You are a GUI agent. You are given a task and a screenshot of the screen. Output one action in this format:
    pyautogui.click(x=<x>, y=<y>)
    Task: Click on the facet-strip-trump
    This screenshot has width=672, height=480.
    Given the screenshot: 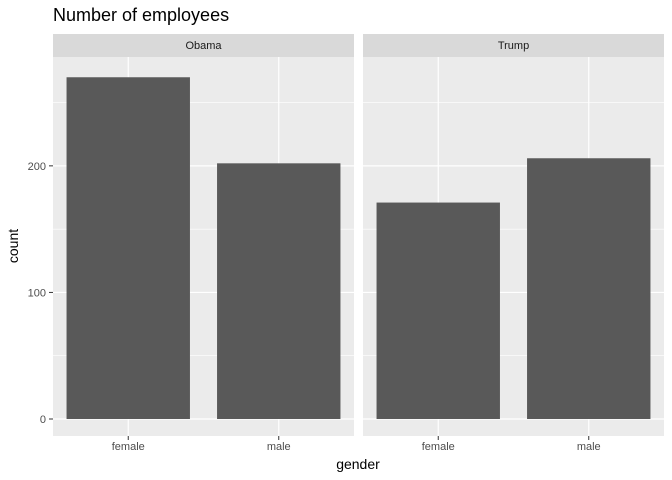 What is the action you would take?
    pyautogui.click(x=513, y=45)
    